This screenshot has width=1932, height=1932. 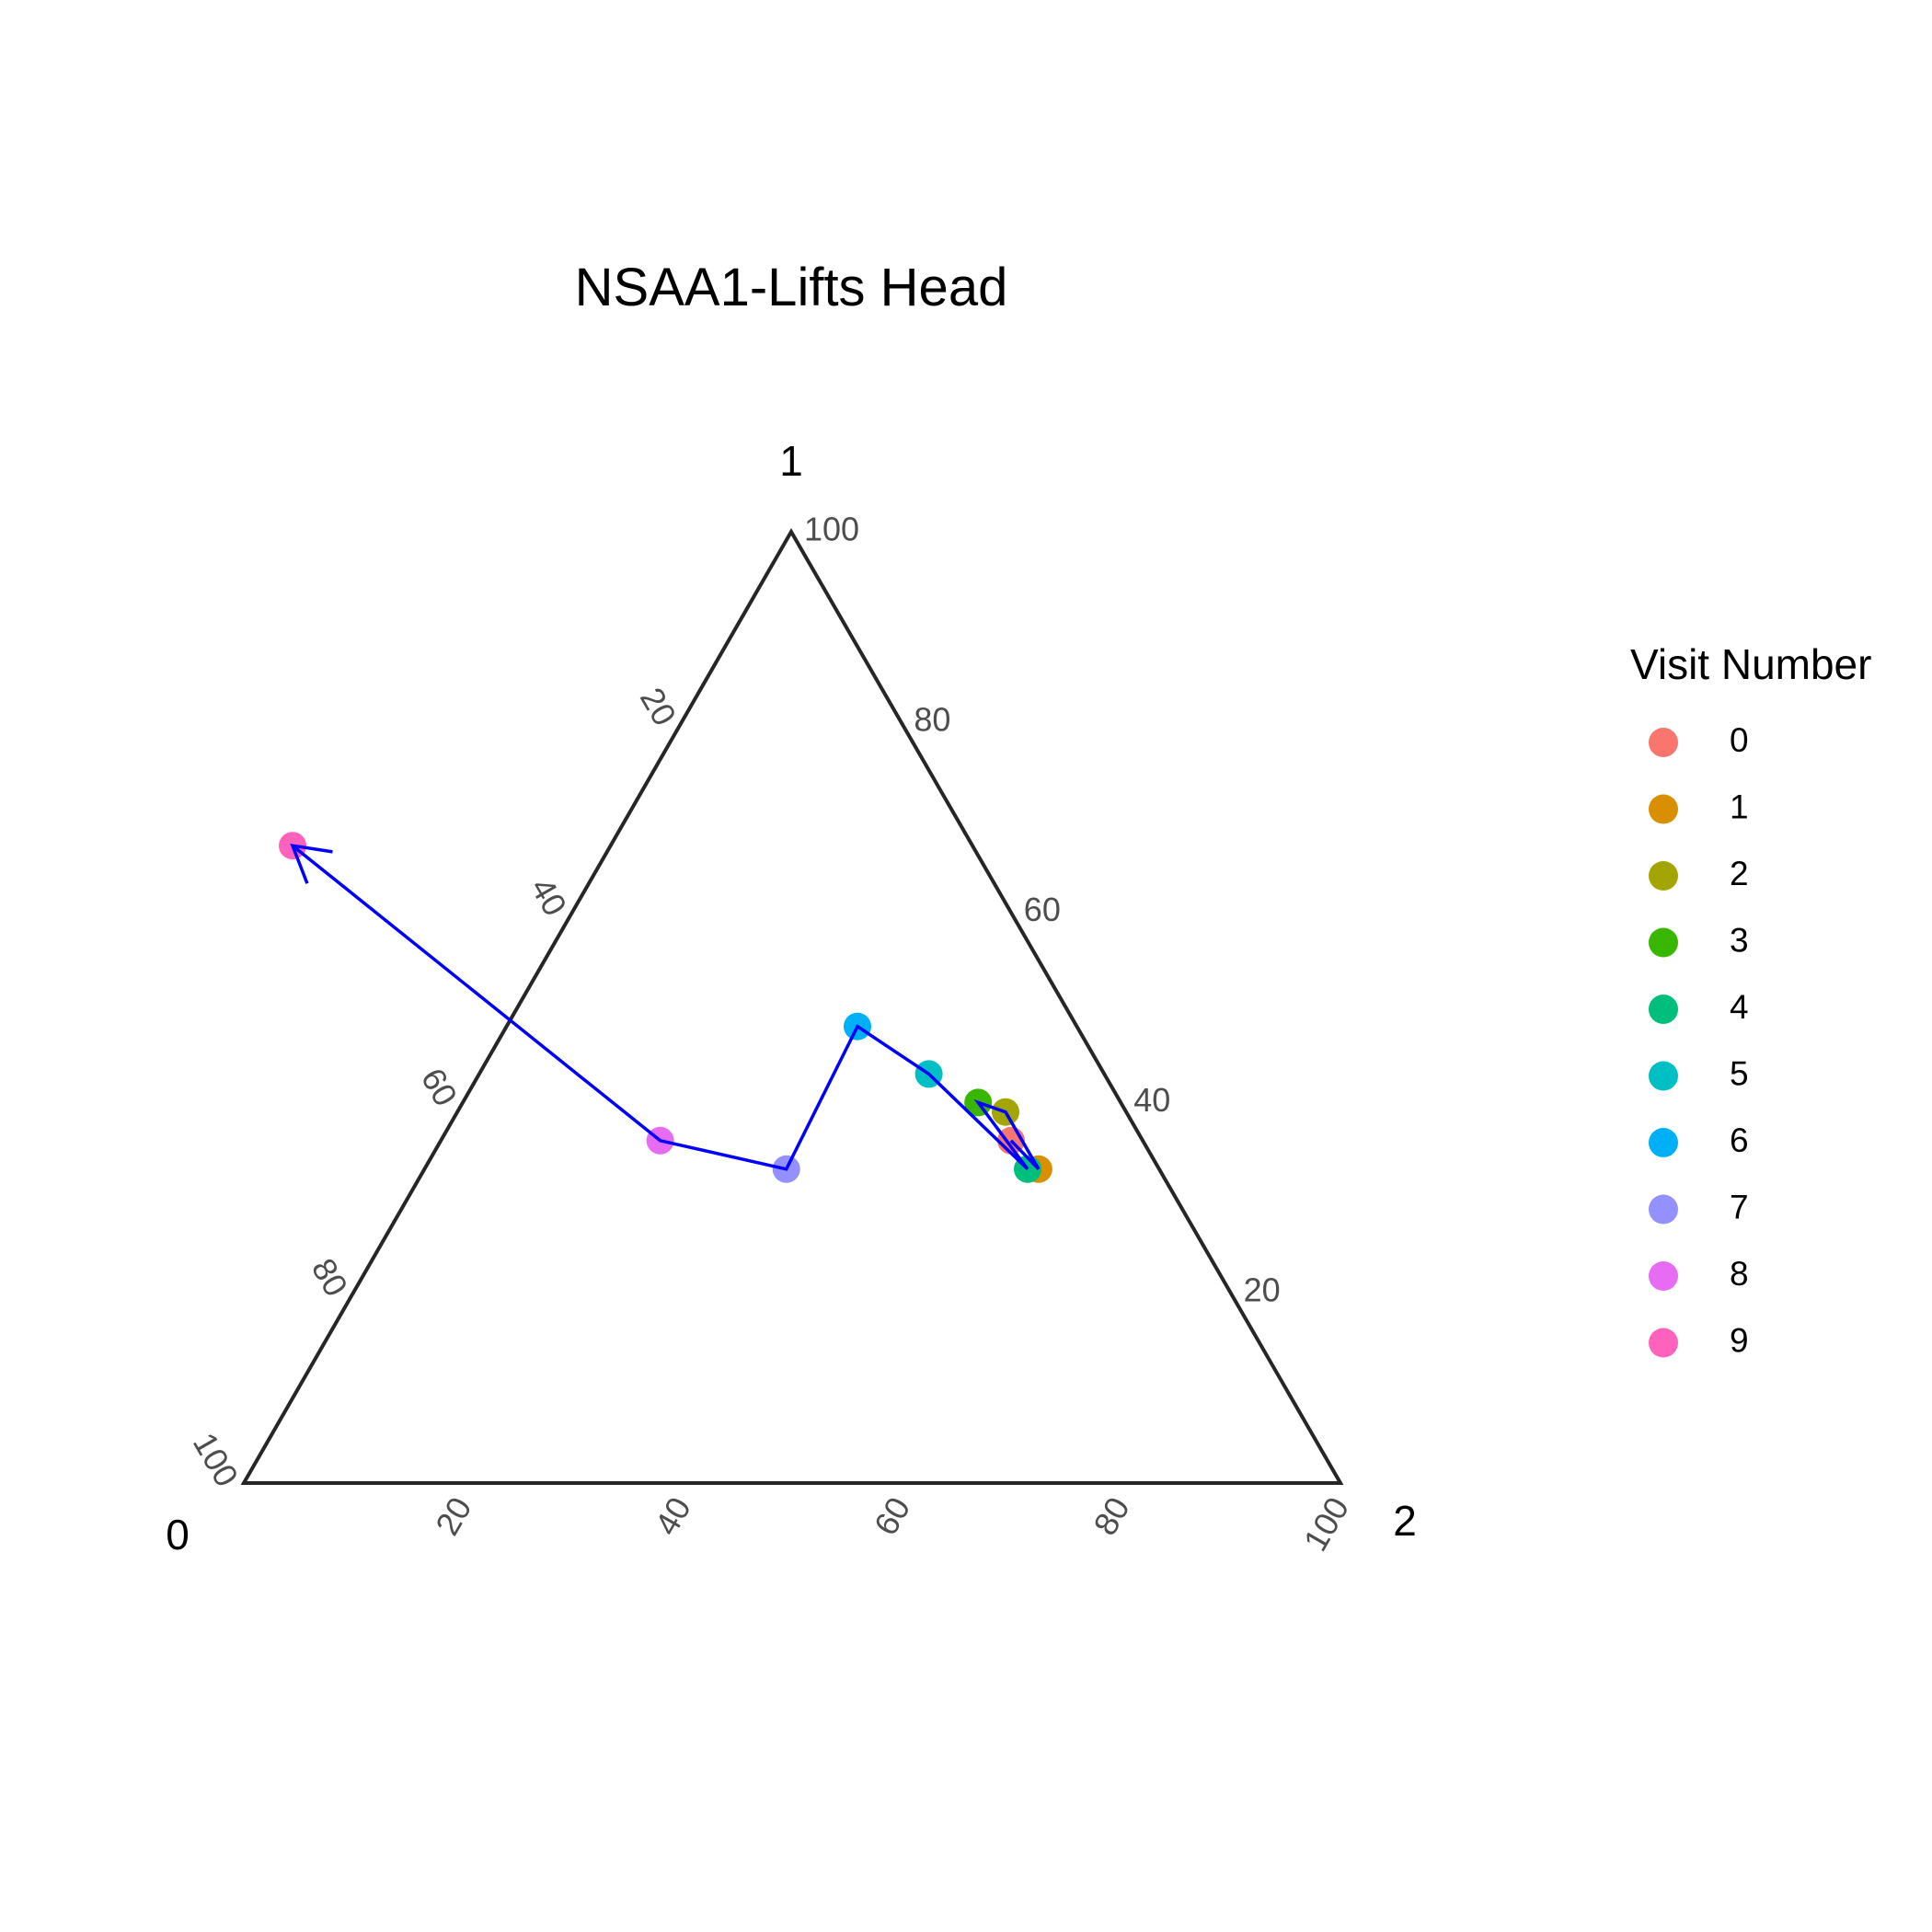 What do you see at coordinates (658, 706) in the screenshot?
I see `tick-label-left: 20` at bounding box center [658, 706].